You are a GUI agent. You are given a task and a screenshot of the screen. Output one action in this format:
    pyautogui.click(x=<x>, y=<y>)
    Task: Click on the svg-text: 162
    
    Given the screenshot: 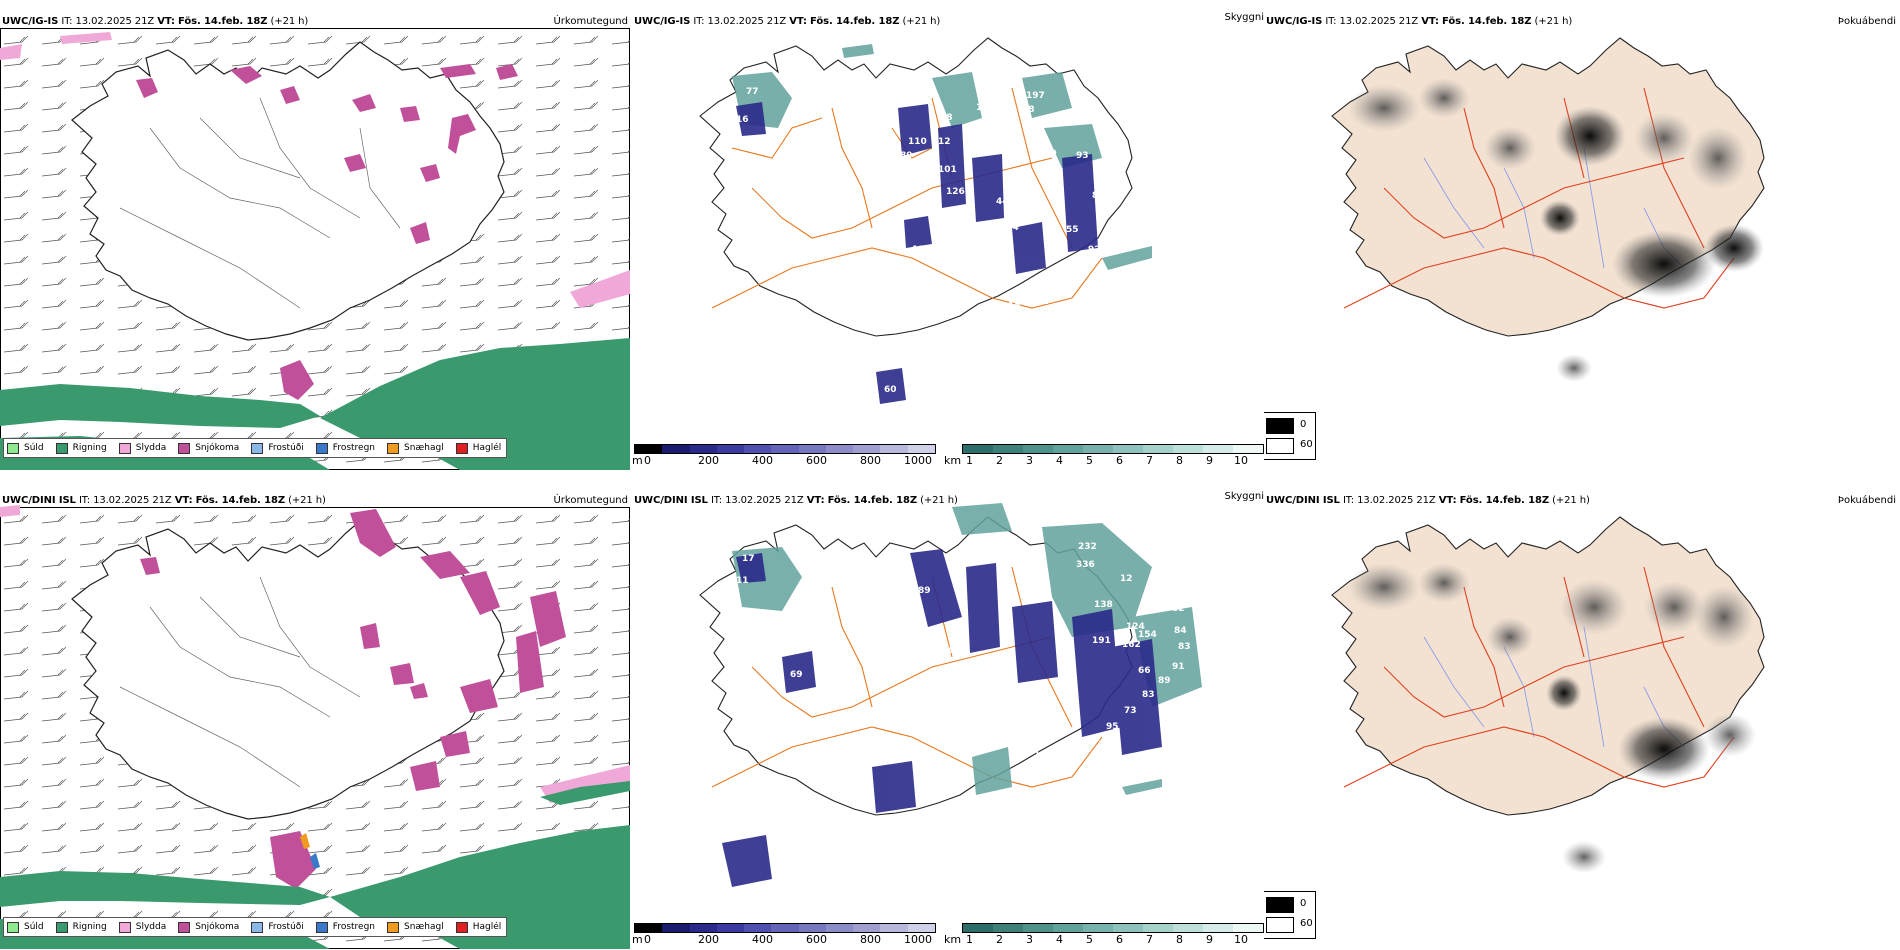 What is the action you would take?
    pyautogui.click(x=1131, y=645)
    